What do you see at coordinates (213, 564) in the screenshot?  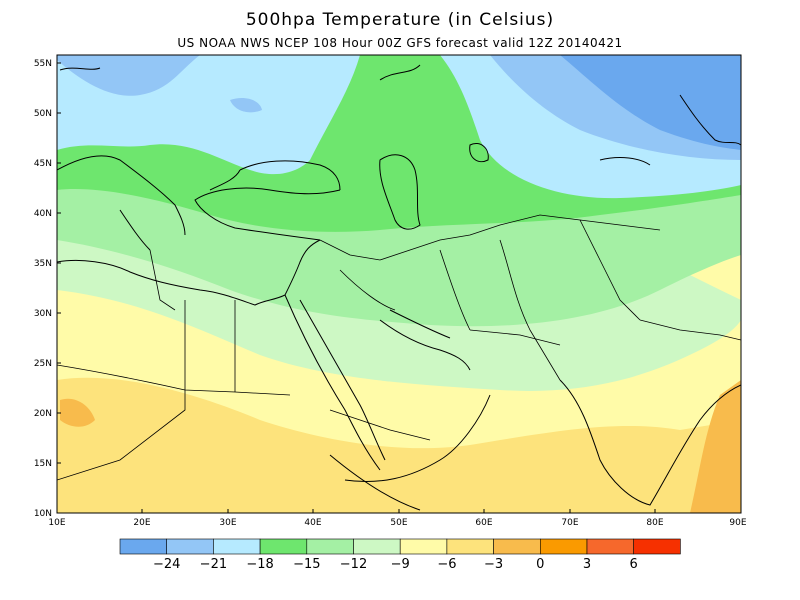 I see `legend-label: −21` at bounding box center [213, 564].